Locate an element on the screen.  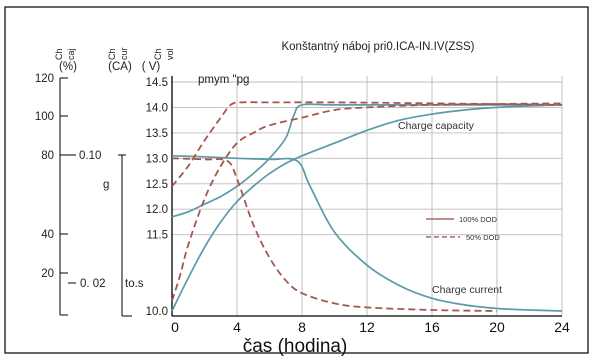
capacity-tick-label-20: 20 is located at coordinates (47, 274).